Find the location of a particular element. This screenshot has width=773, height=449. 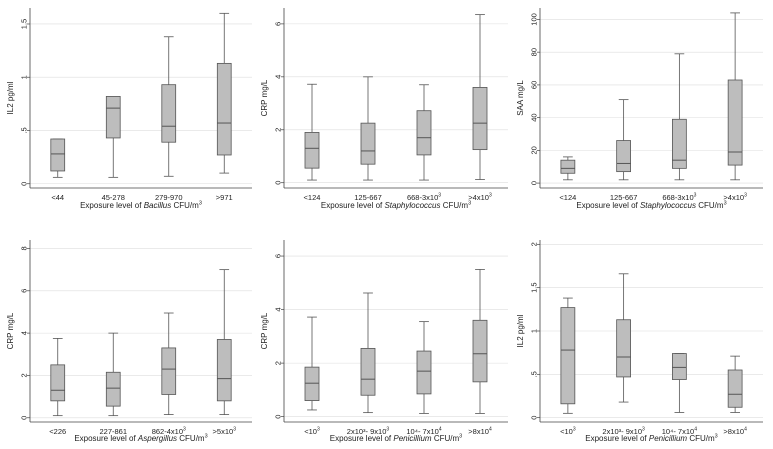

y-tick-label: 6 is located at coordinates (278, 24).